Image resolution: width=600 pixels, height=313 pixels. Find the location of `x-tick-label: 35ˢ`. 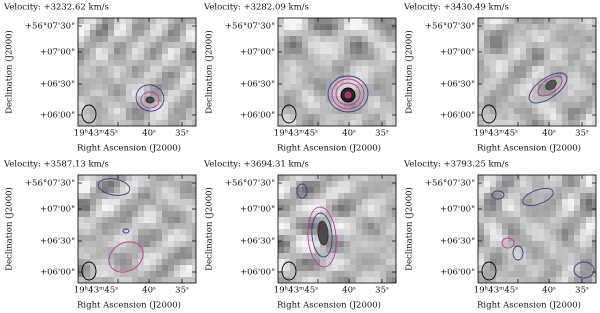

x-tick-label: 35ˢ is located at coordinates (382, 134).